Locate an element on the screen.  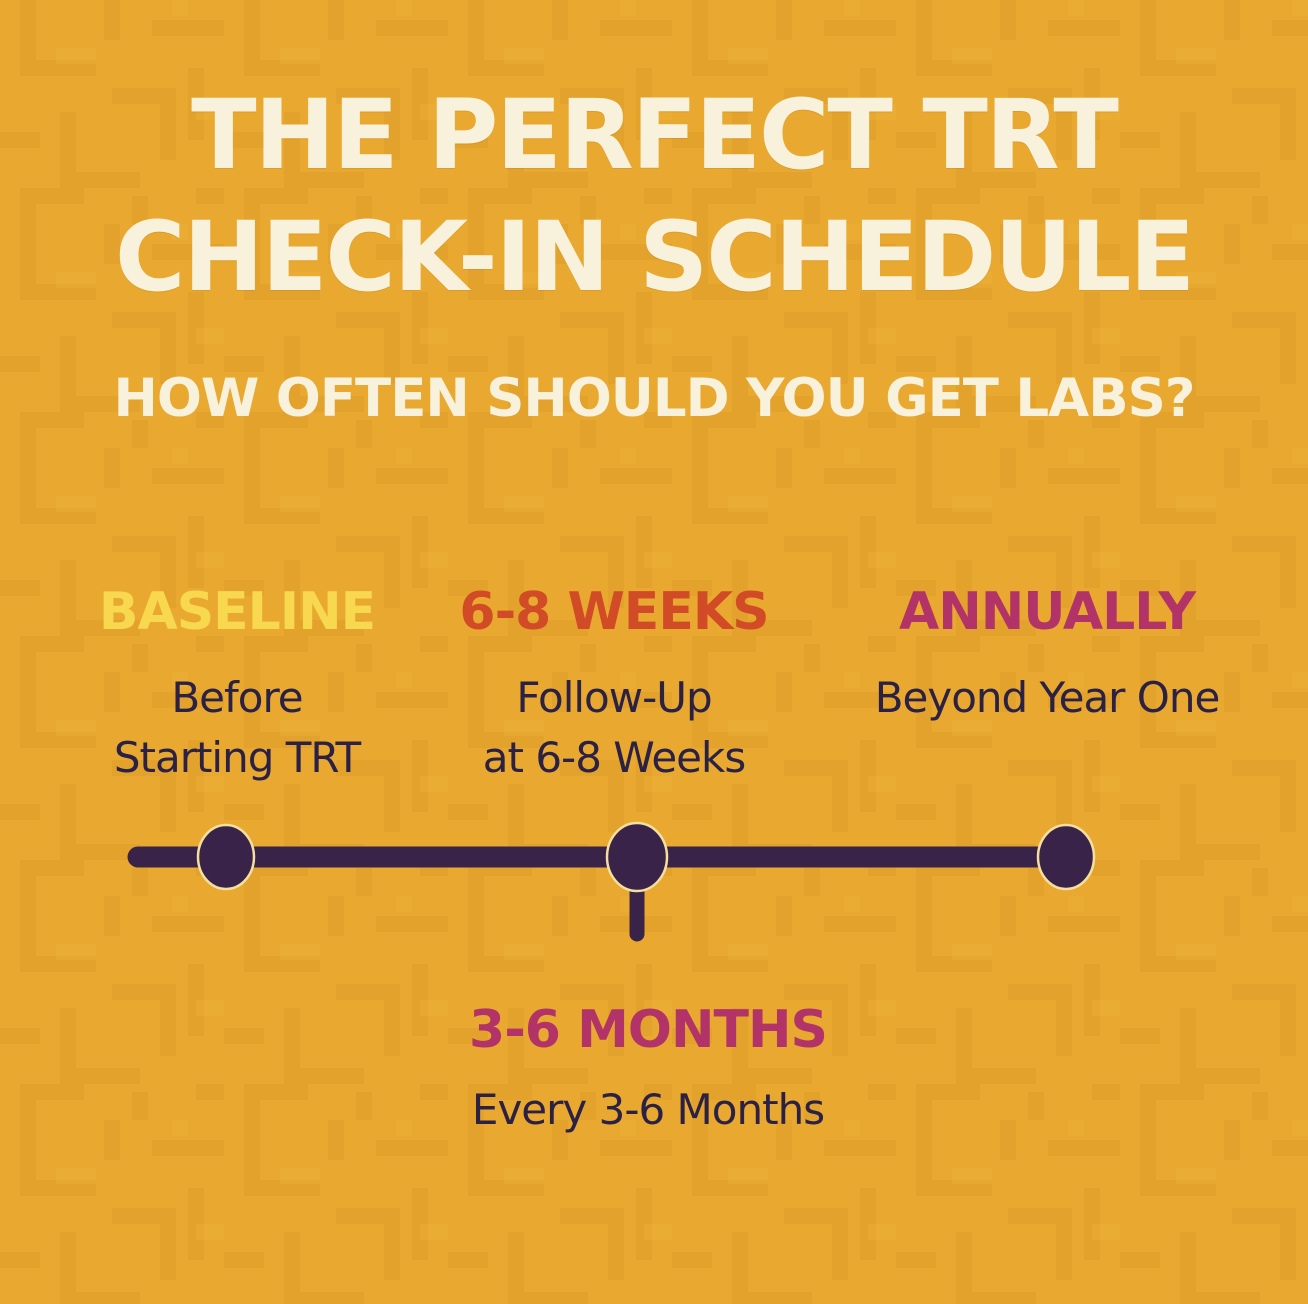
milestone-caption-3-6-months: Every 3-6 Months is located at coordinates (648, 1109).